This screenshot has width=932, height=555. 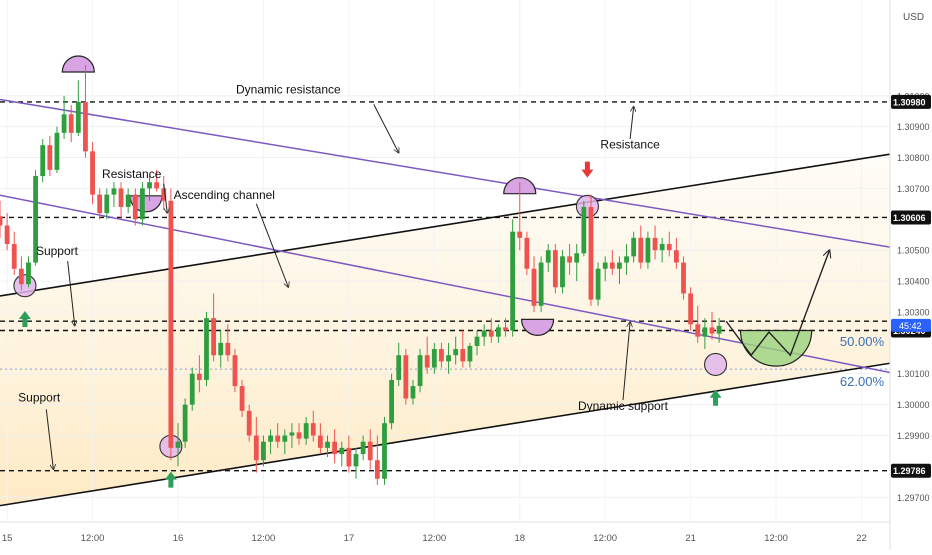 I want to click on y-tick-label: 1.30700, so click(x=913, y=189).